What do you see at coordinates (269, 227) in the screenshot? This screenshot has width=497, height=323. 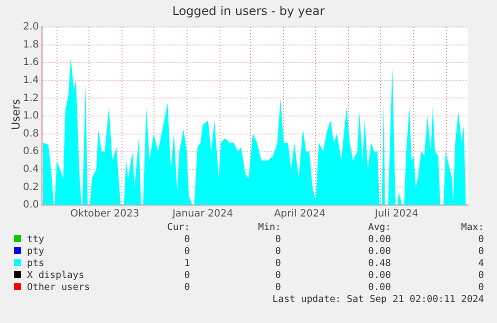 I see `text: Min:` at bounding box center [269, 227].